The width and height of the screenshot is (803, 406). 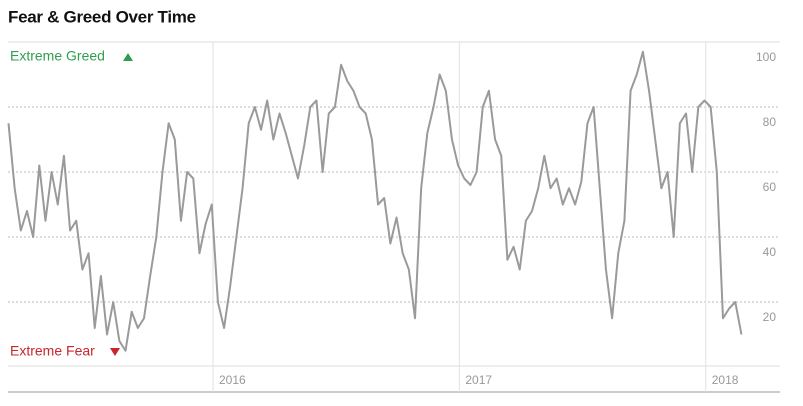 What do you see at coordinates (102, 16) in the screenshot?
I see `chart-title: Fear & Greed Over Time` at bounding box center [102, 16].